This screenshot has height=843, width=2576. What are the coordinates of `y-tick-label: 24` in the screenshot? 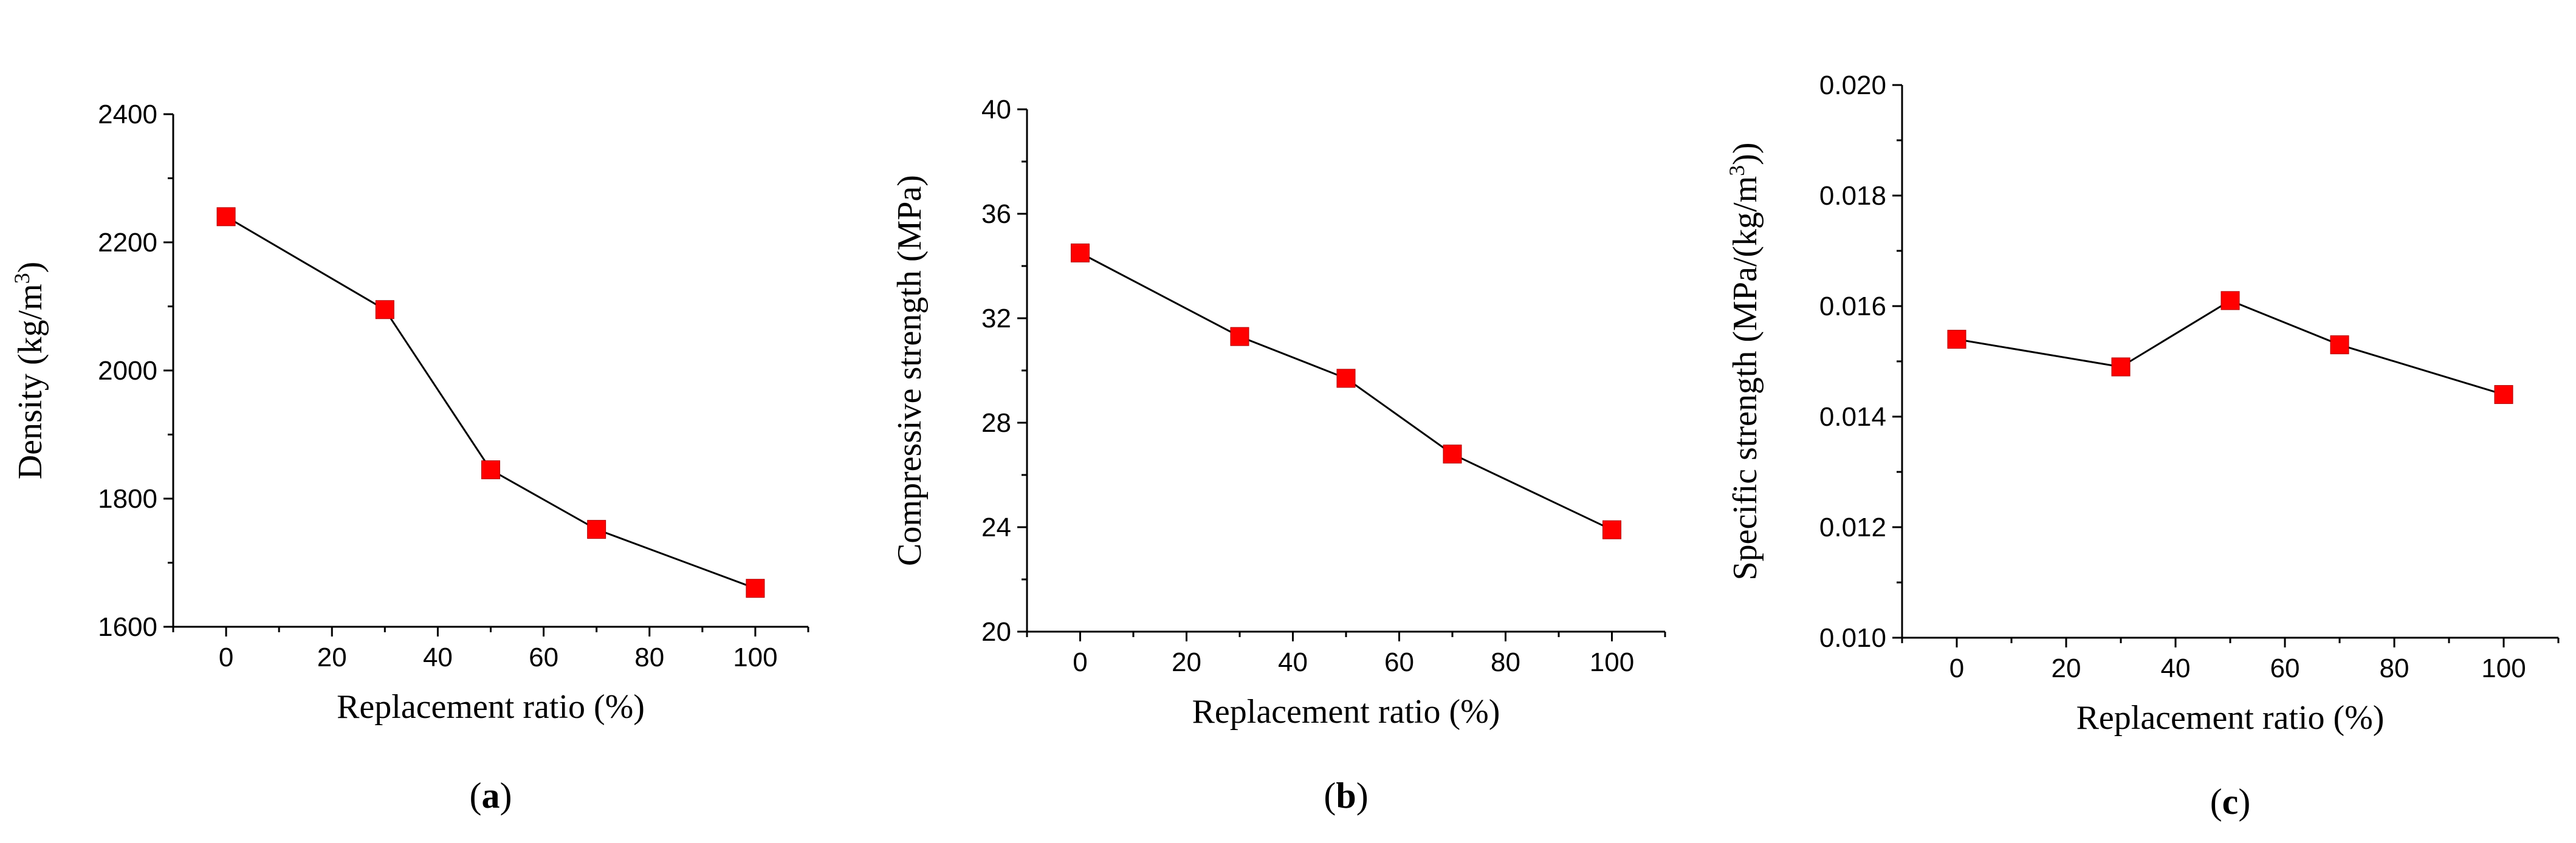 It's located at (996, 528).